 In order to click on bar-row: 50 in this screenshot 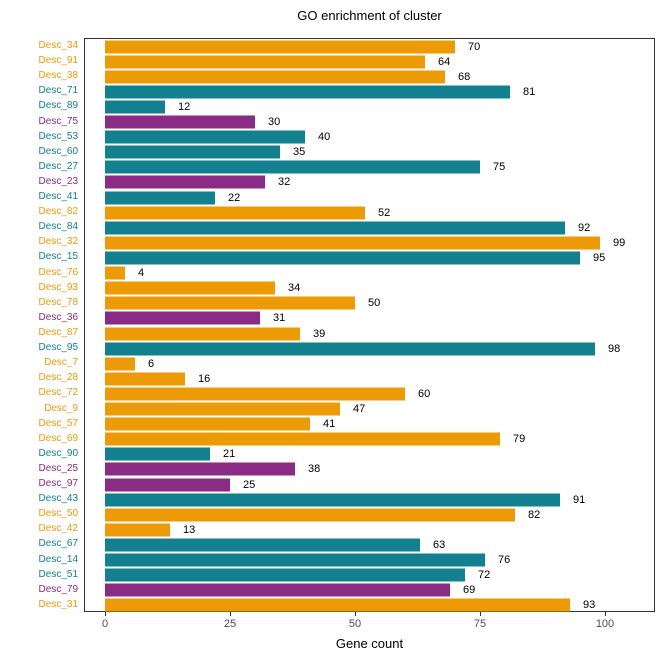, I will do `click(369, 303)`.